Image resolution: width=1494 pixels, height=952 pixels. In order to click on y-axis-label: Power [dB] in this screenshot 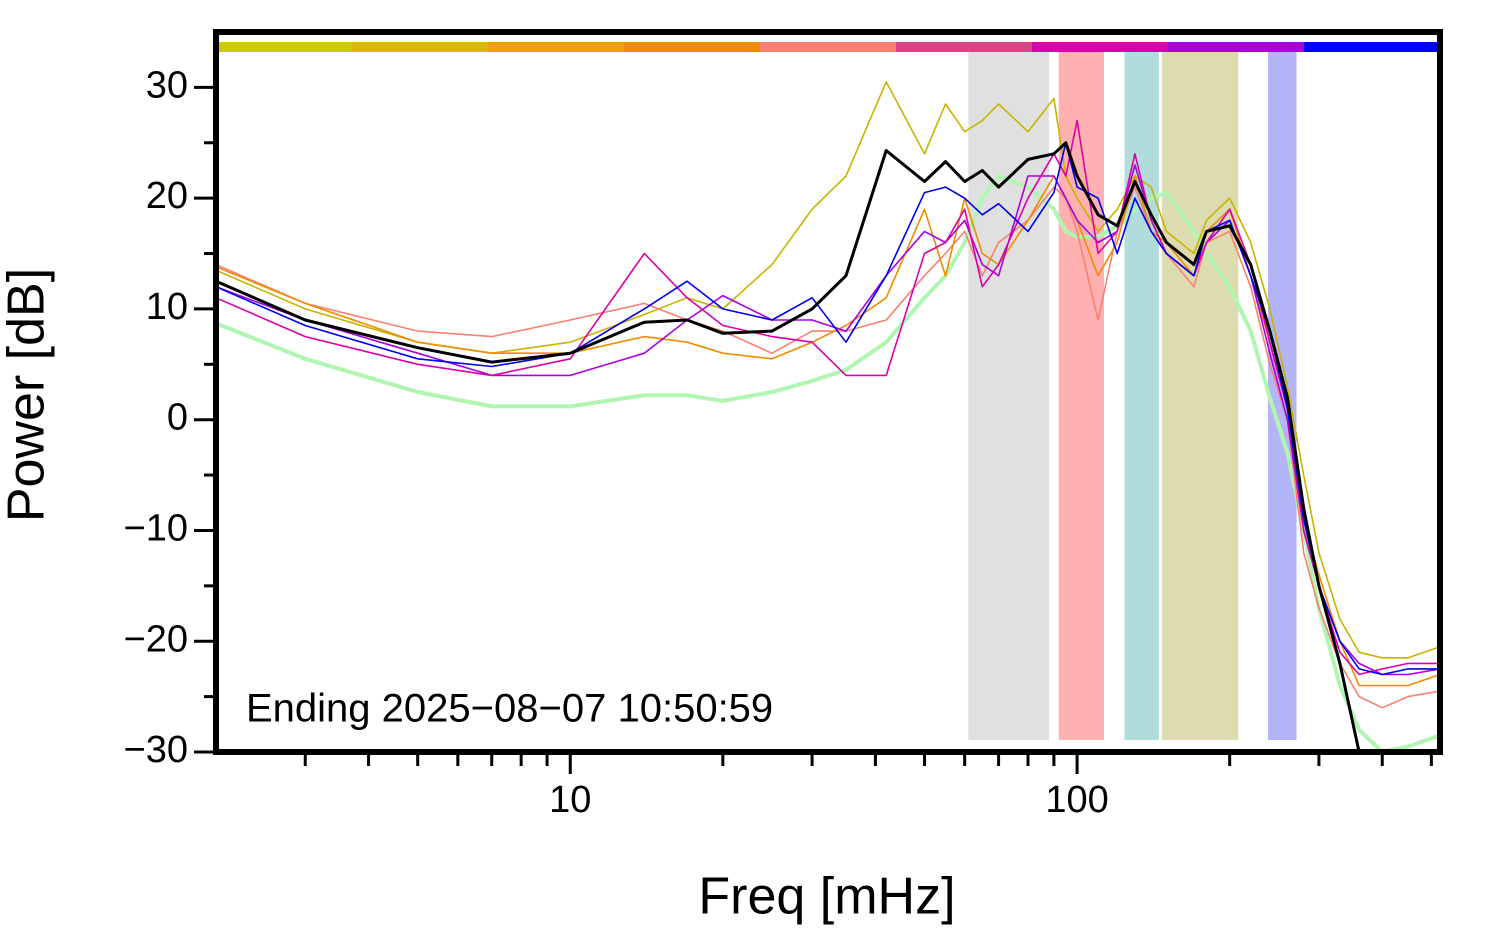, I will do `click(28, 395)`.